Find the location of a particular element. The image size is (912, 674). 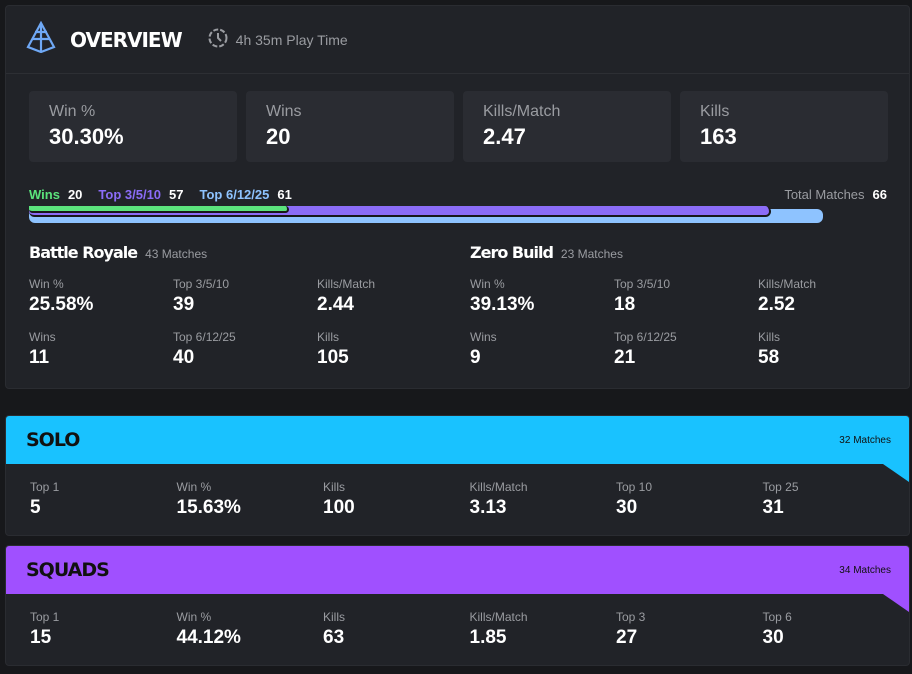

stat-card-kills: Kills 163 is located at coordinates (784, 126).